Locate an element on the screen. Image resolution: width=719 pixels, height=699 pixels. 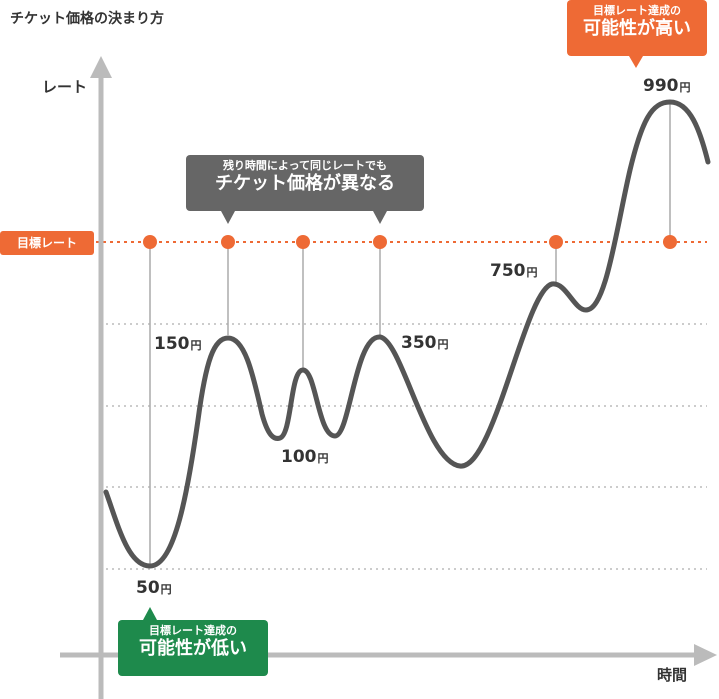
price-label-100: 100円 is located at coordinates (305, 457).